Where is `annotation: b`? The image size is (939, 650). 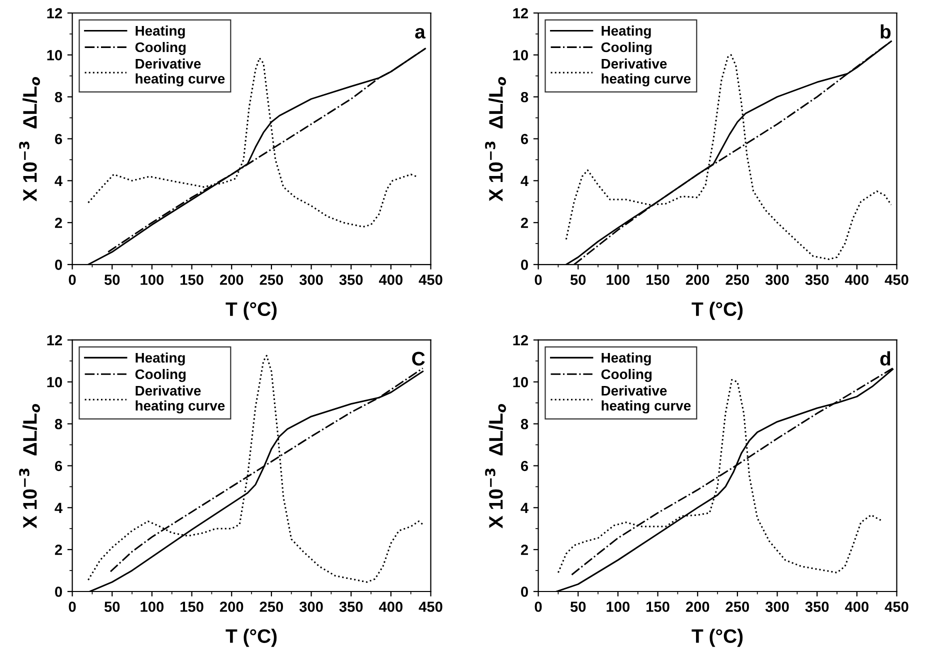
annotation: b is located at coordinates (885, 31).